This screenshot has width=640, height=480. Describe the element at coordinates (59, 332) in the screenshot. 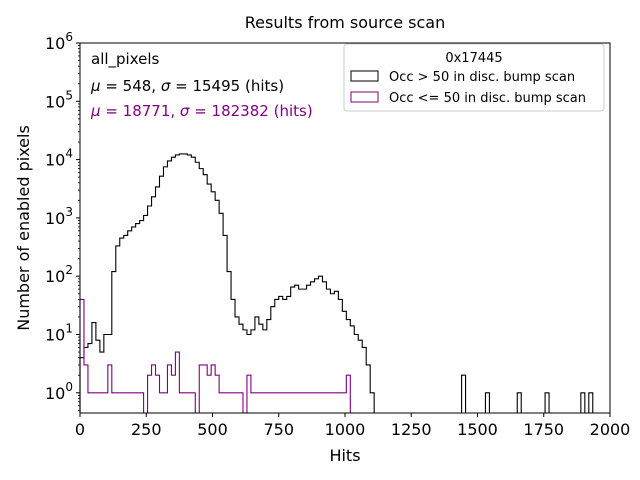

I see `y-tick-label: 10¹` at that location.